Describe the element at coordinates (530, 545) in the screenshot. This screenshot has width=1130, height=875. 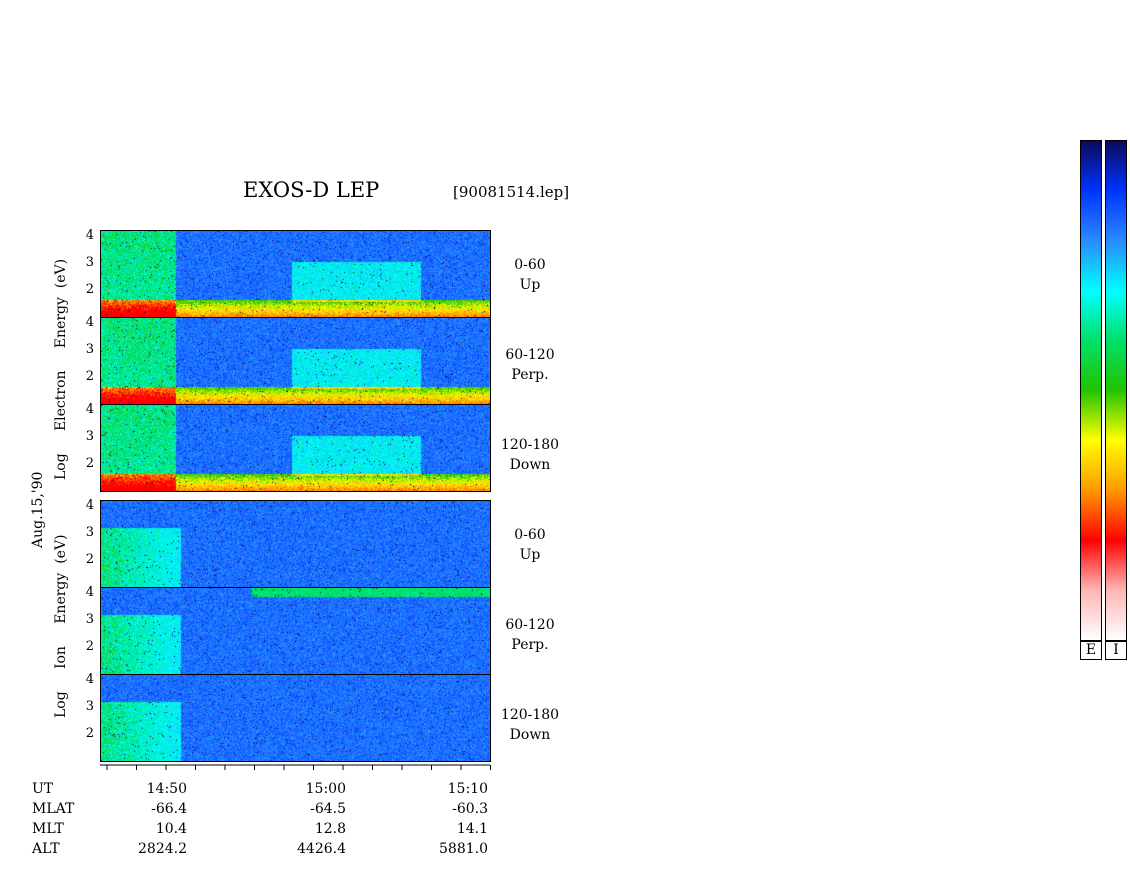
I see `channel-label-ion-up: 0-60 Up` at that location.